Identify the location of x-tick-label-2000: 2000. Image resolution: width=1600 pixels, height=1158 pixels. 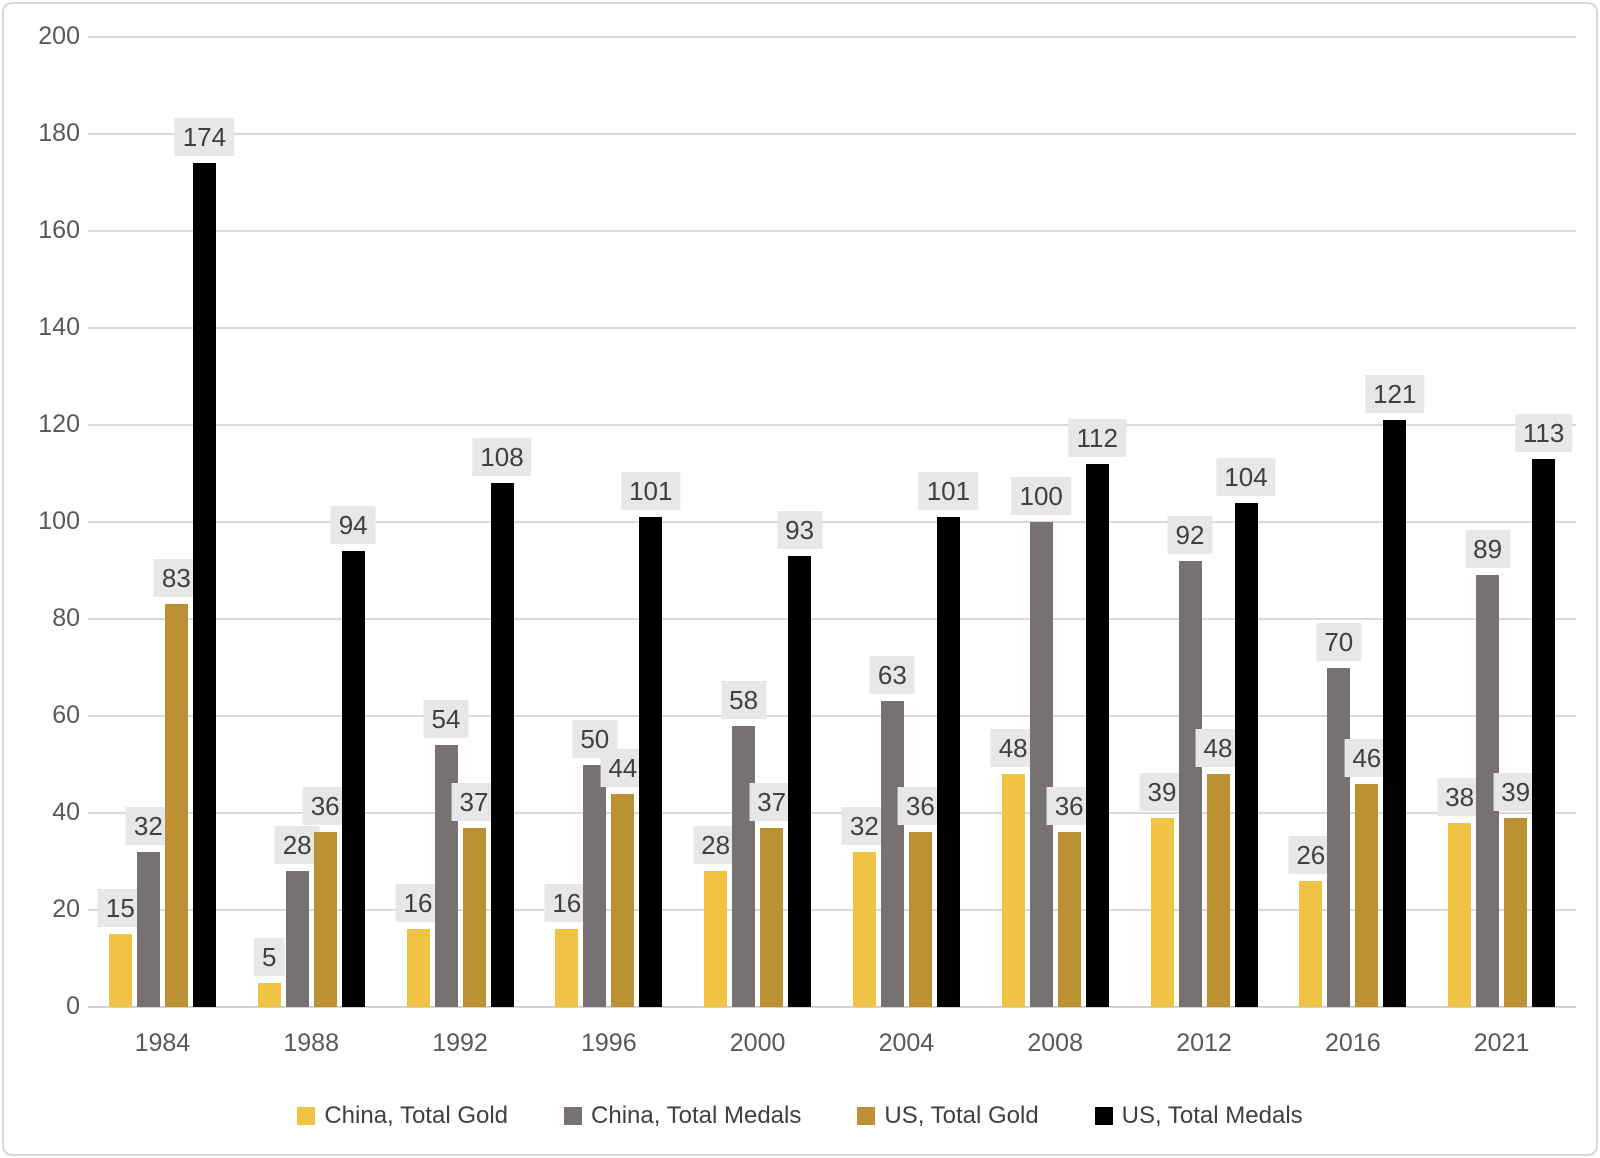
(757, 1043).